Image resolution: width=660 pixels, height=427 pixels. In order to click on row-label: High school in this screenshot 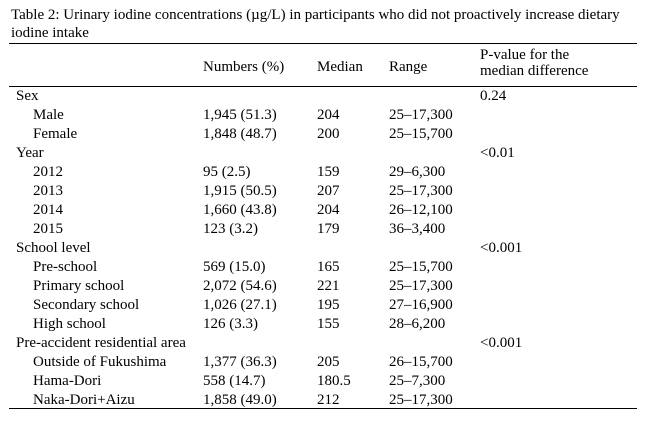, I will do `click(69, 324)`.